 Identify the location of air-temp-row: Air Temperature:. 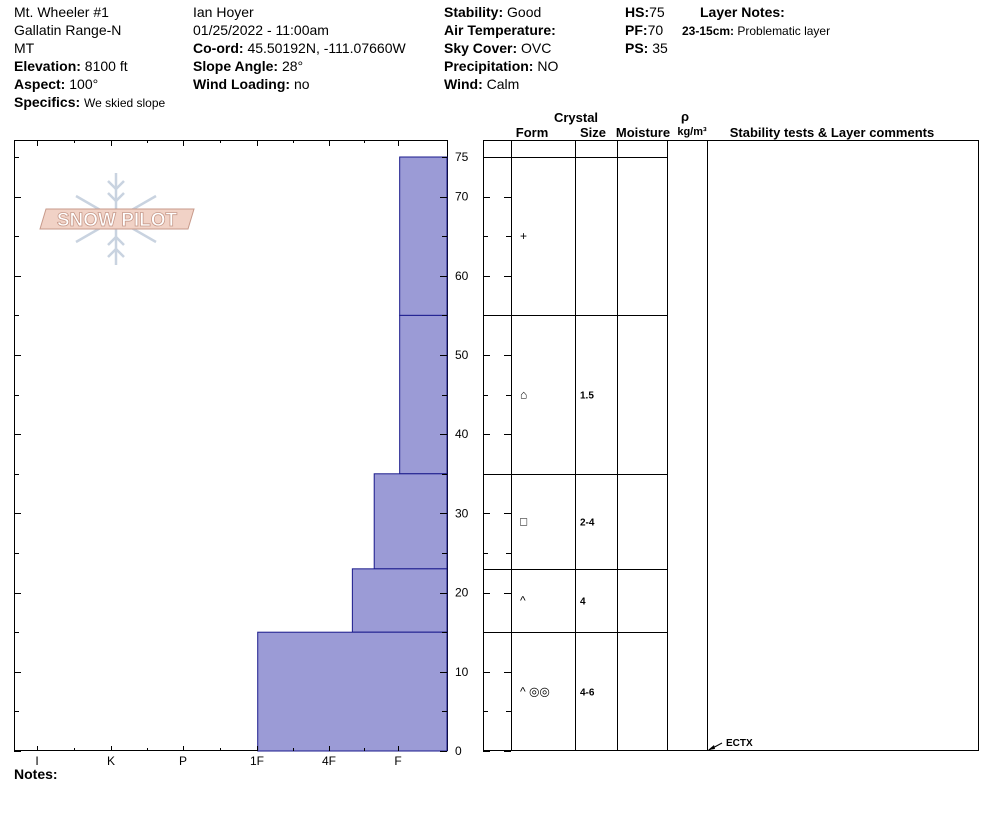
(500, 30).